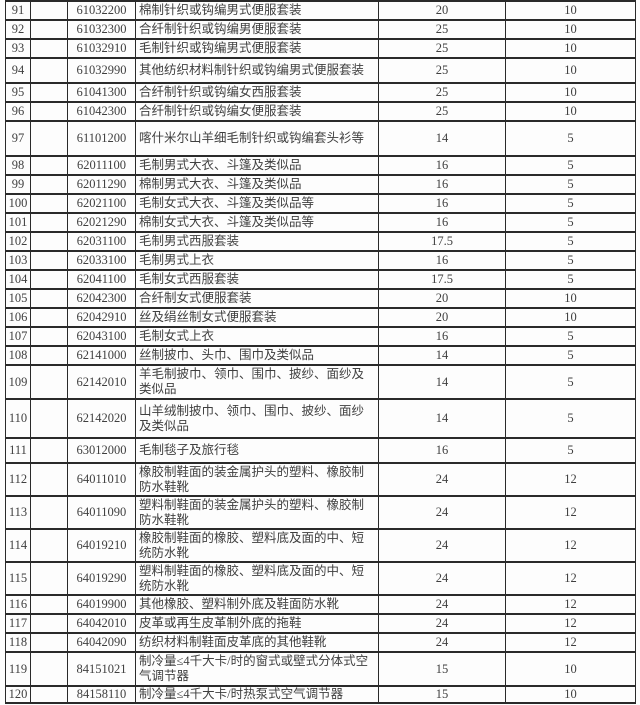 The width and height of the screenshot is (640, 705). I want to click on row-index-cell: 101, so click(18, 222).